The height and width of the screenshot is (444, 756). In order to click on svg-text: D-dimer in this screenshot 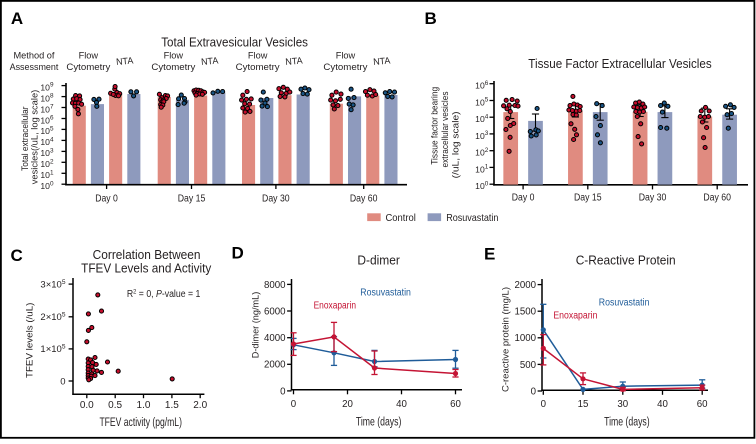, I will do `click(378, 260)`.